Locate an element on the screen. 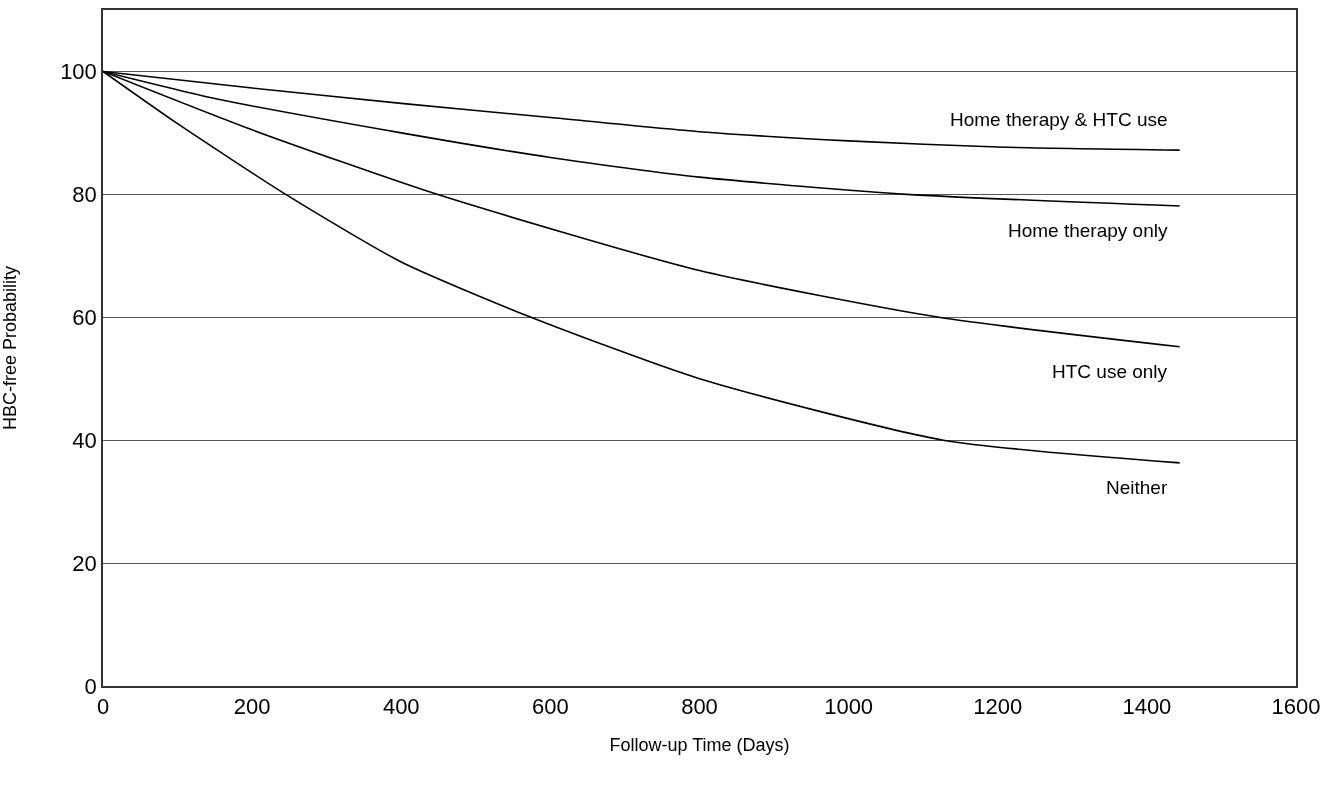 This screenshot has width=1328, height=796. y-tick-label: 0 is located at coordinates (90, 686).